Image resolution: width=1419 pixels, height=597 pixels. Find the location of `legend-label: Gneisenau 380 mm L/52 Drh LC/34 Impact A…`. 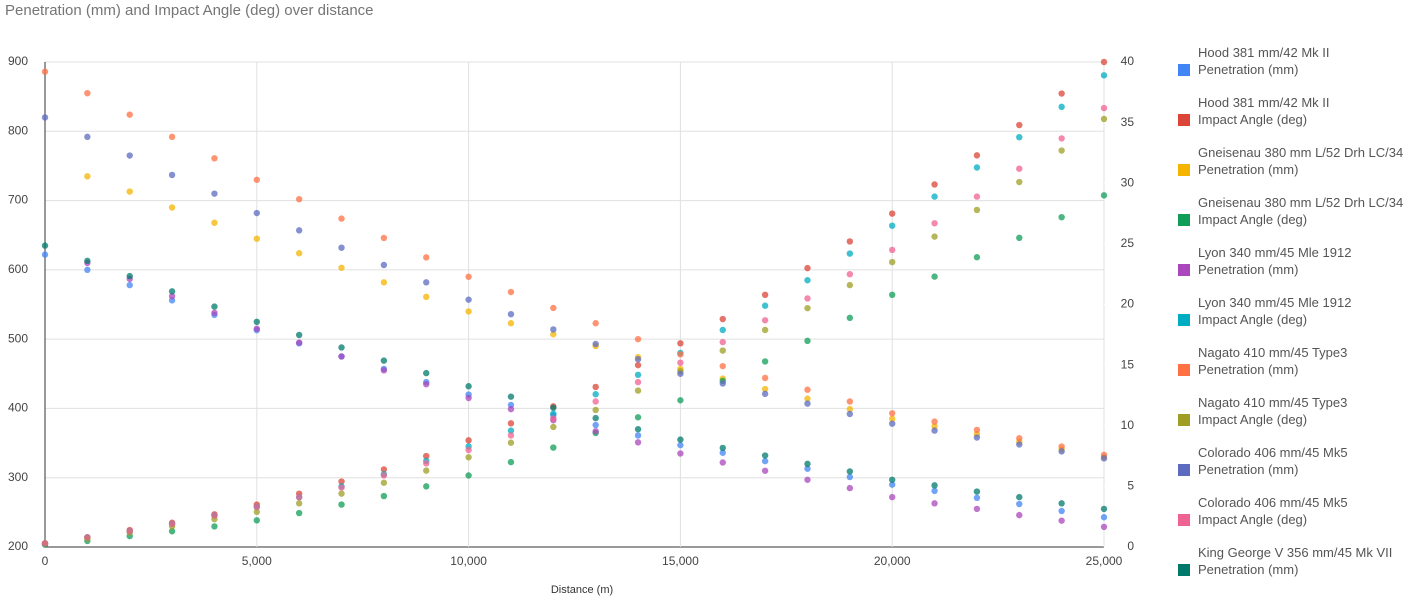

legend-label: Gneisenau 380 mm L/52 Drh LC/34 Impact A… is located at coordinates (1301, 211).